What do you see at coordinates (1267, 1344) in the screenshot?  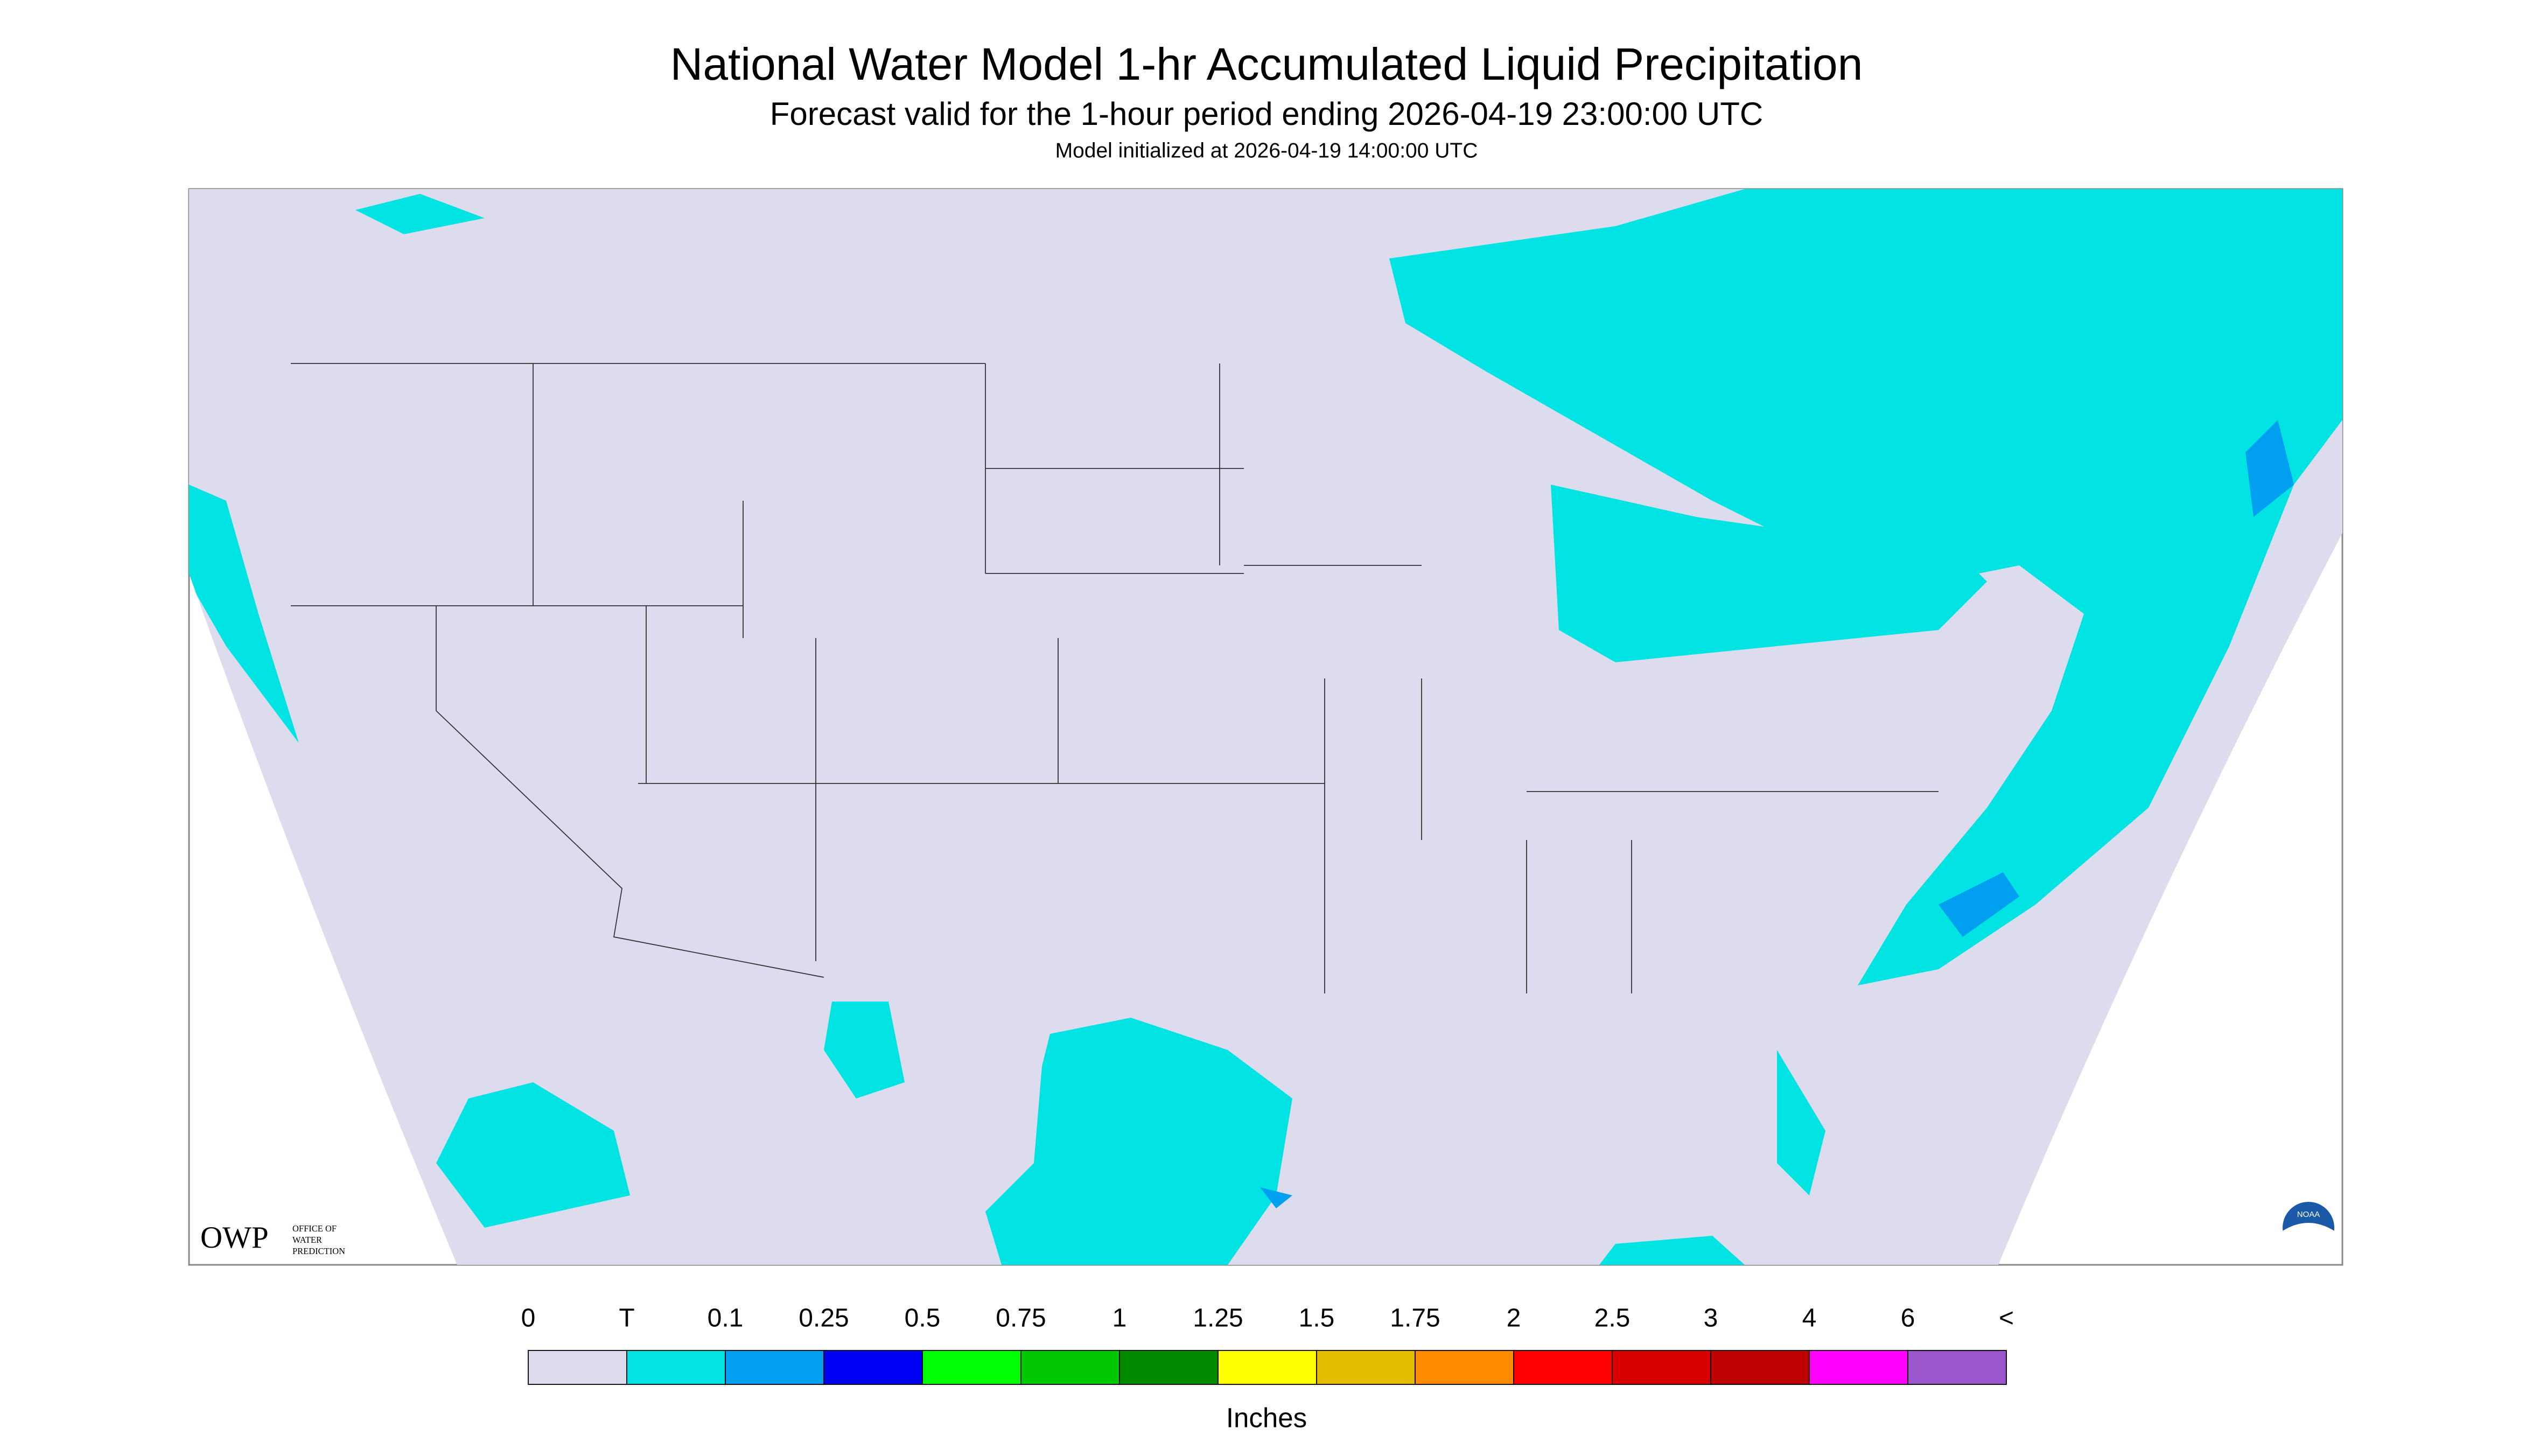 I see `legend: 0 T 0.1 0.25 0.5 0.75 1 1.25 1.5 1.75 2 2.5 3 4 6 <` at bounding box center [1267, 1344].